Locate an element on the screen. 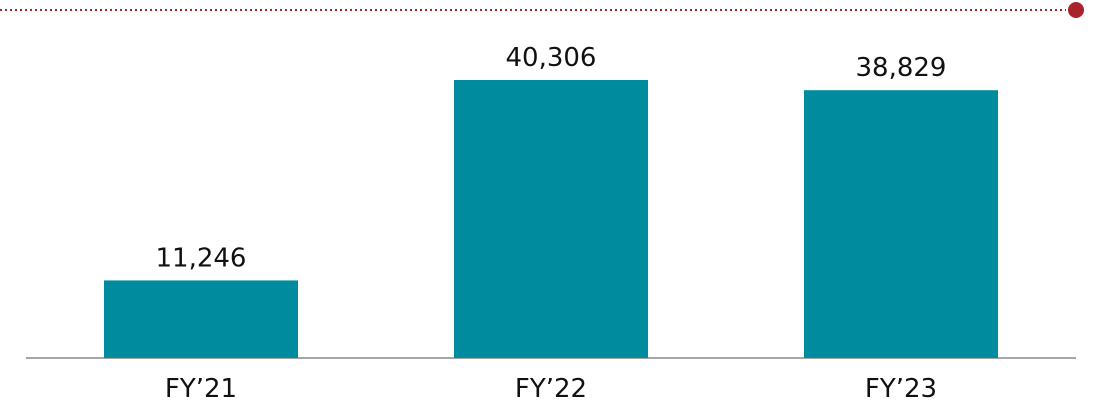 This screenshot has height=411, width=1097. x-tick-label: FY’21 is located at coordinates (201, 389).